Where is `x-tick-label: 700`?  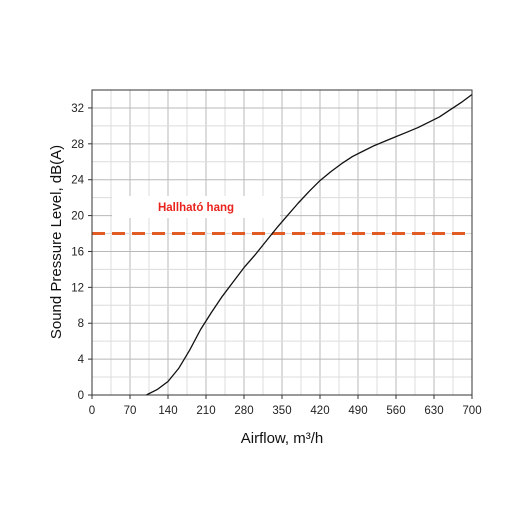
x-tick-label: 700 is located at coordinates (471, 411).